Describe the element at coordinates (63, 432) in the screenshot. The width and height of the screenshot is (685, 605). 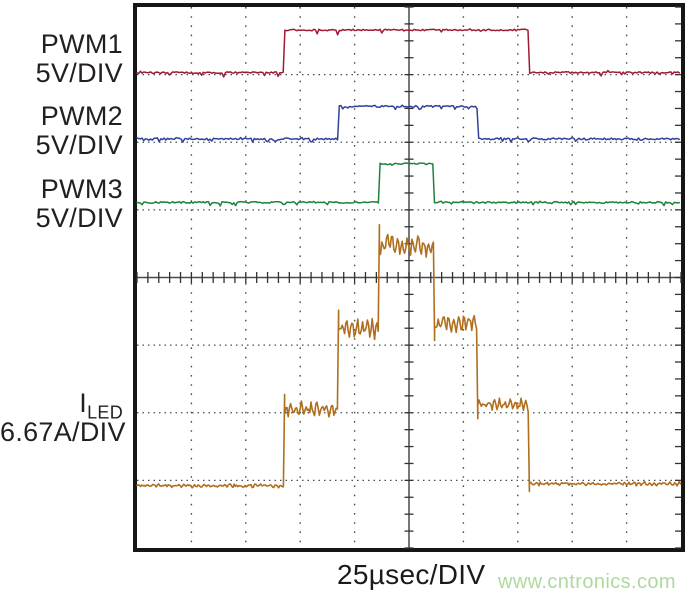
I see `trace-scale-iled: 6.67A/DIV` at that location.